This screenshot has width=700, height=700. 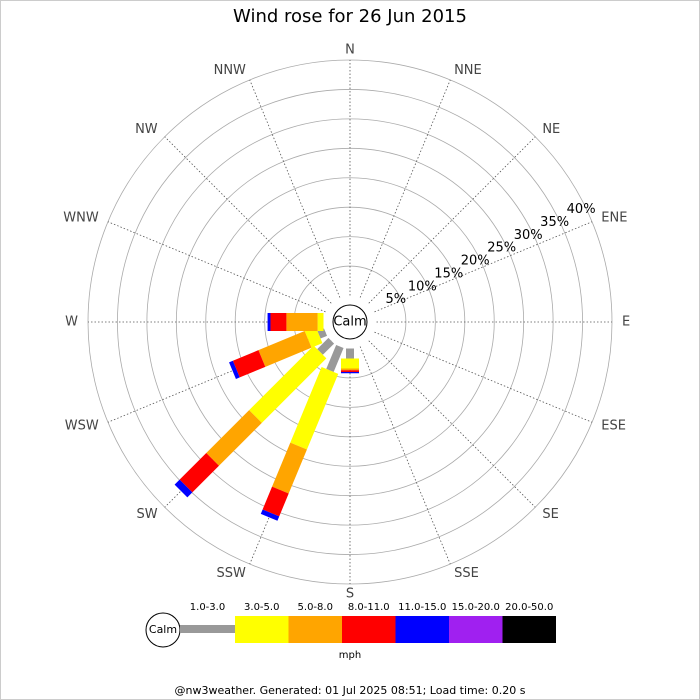 I want to click on direction-label: NE, so click(x=551, y=129).